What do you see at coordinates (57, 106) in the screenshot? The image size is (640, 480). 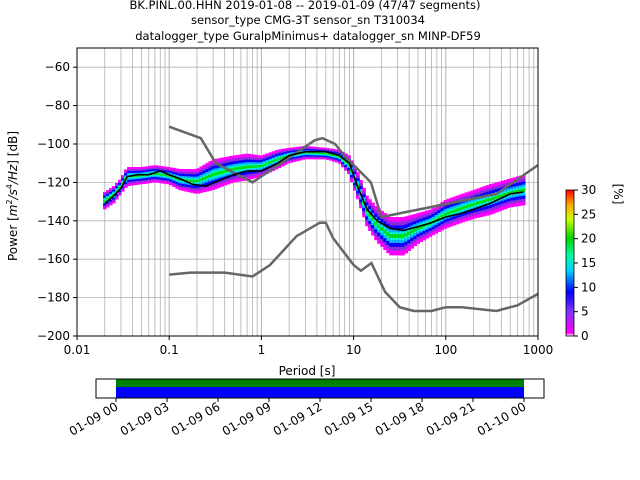 I see `y-tick-label: −80` at bounding box center [57, 106].